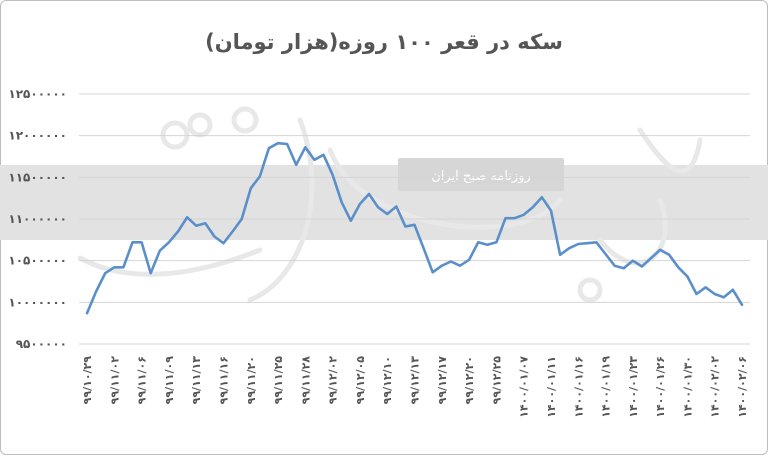 The width and height of the screenshot is (768, 455). What do you see at coordinates (37, 302) in the screenshot?
I see `y-tick-label: ۱۰۰۰۰۰۰۰` at bounding box center [37, 302].